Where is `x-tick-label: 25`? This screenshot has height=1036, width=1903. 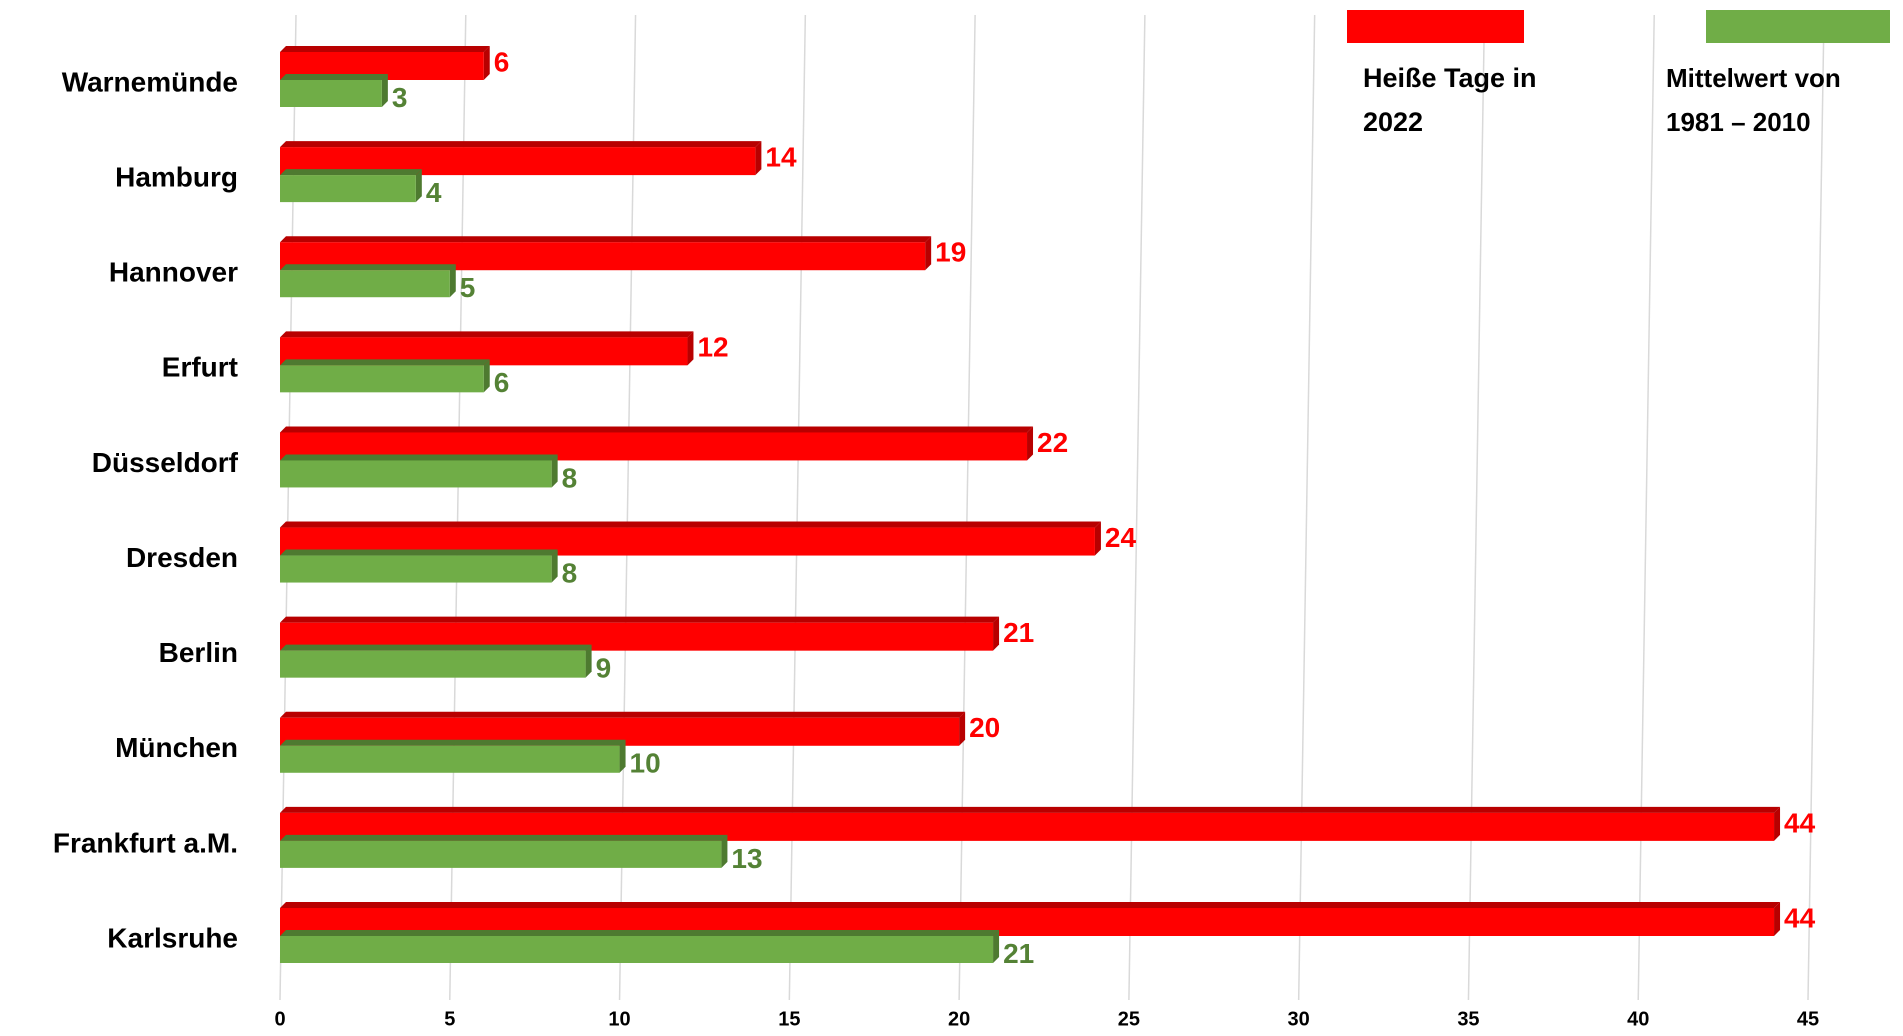
x-tick-label: 25 is located at coordinates (1129, 1019).